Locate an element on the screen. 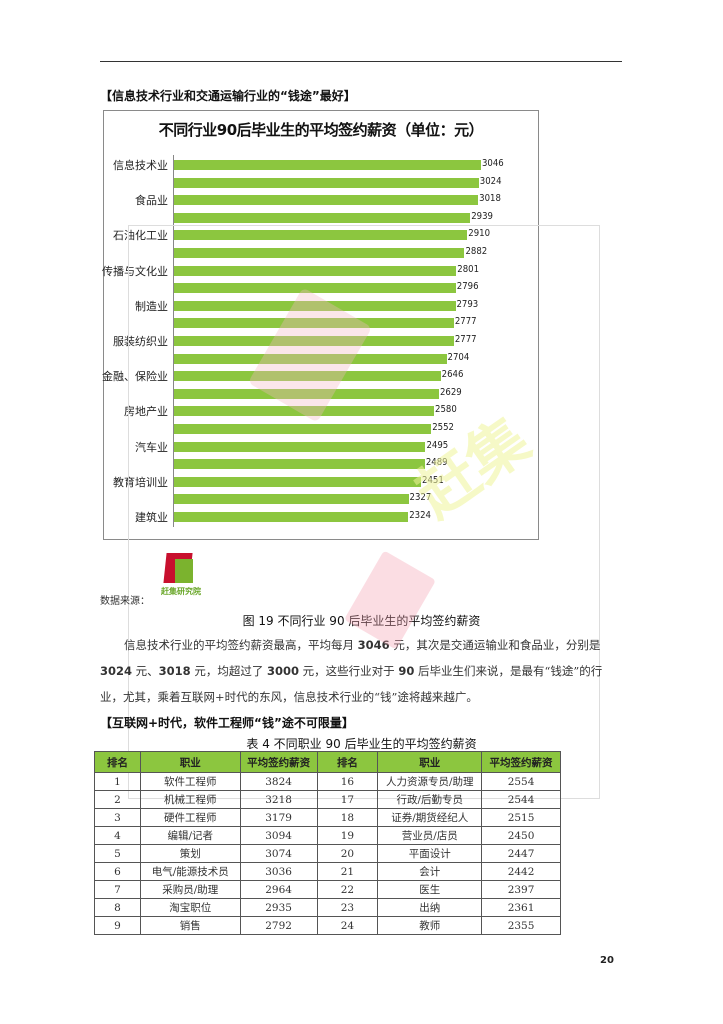 This screenshot has height=1024, width=723. cell-rank: 20 is located at coordinates (347, 853).